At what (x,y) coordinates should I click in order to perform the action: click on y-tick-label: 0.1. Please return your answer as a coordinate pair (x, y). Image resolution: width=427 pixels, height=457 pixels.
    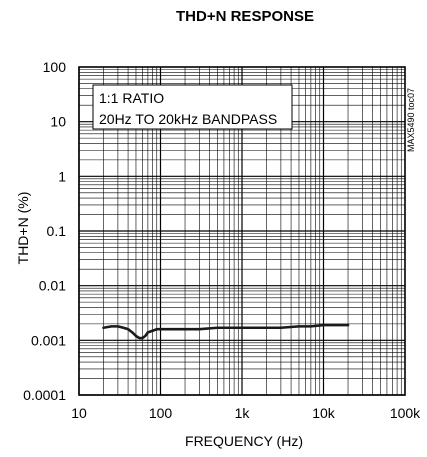
    Looking at the image, I should click on (57, 231).